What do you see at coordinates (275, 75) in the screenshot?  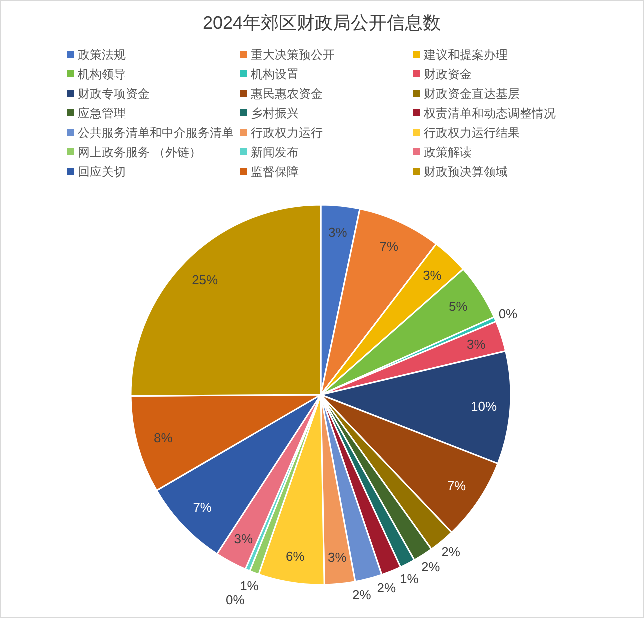 I see `legend-label: 机构设置` at bounding box center [275, 75].